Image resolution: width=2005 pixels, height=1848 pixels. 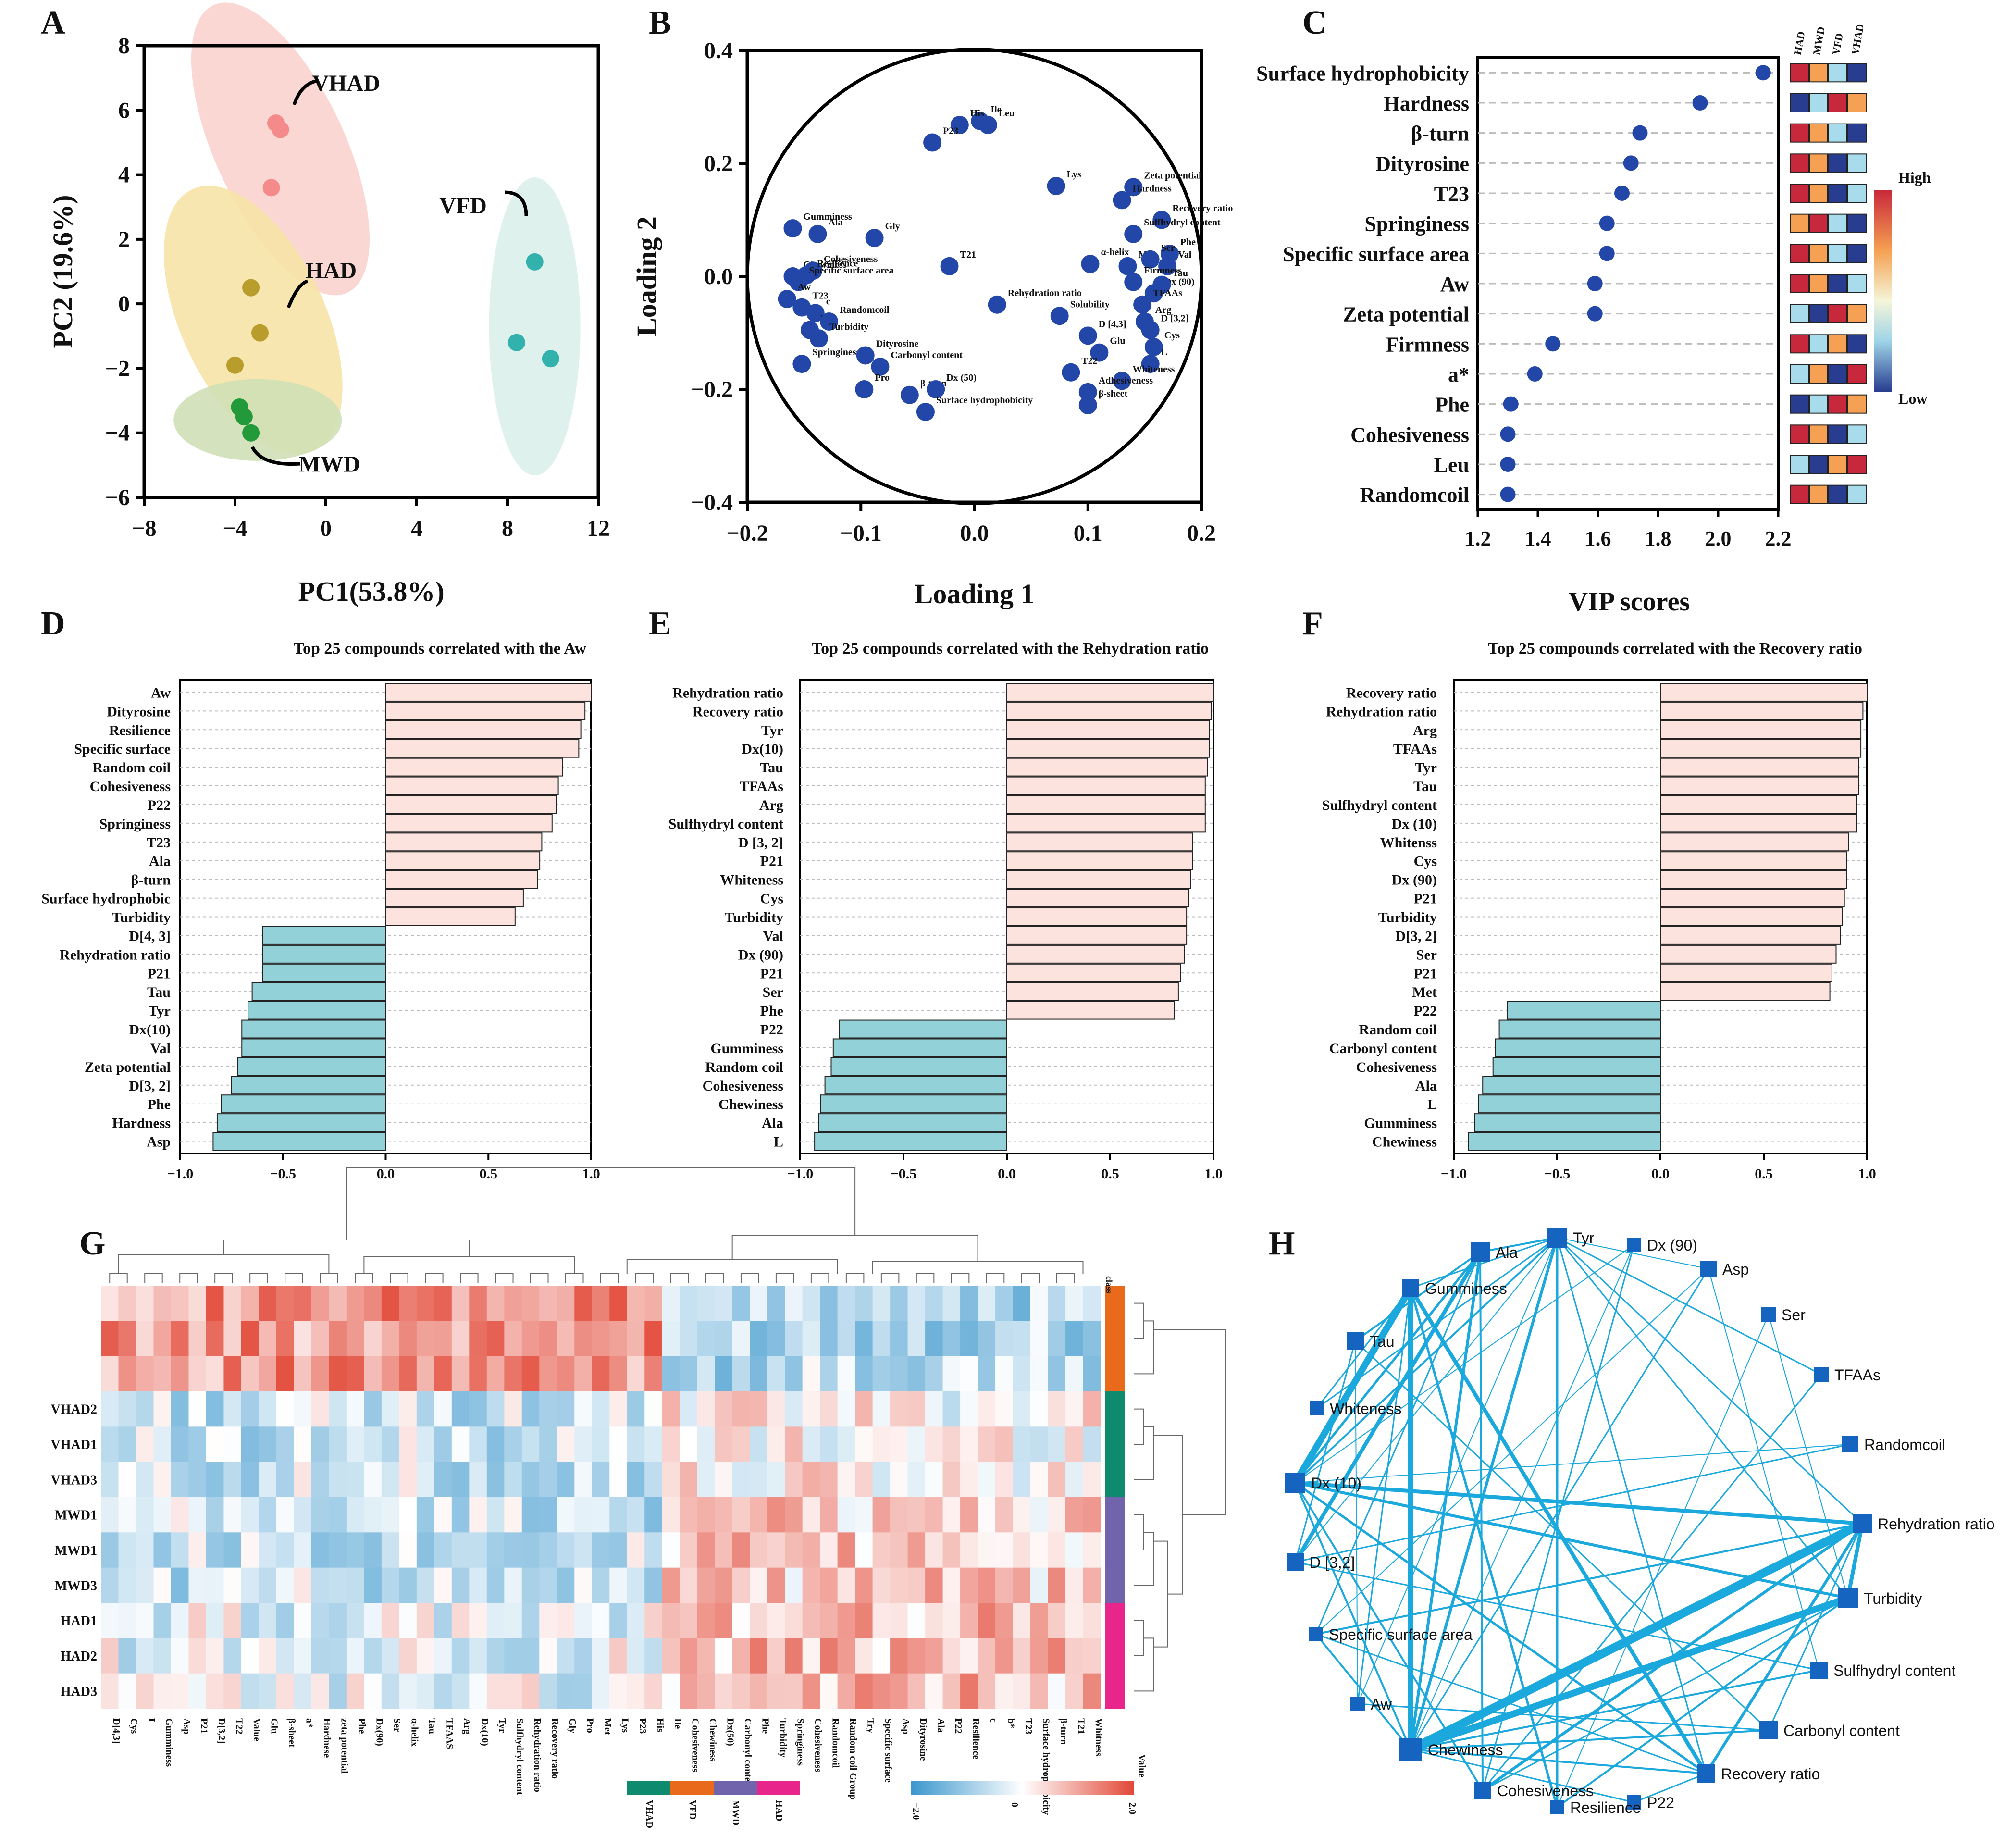 I want to click on loading-point-label: Ser, so click(x=1168, y=248).